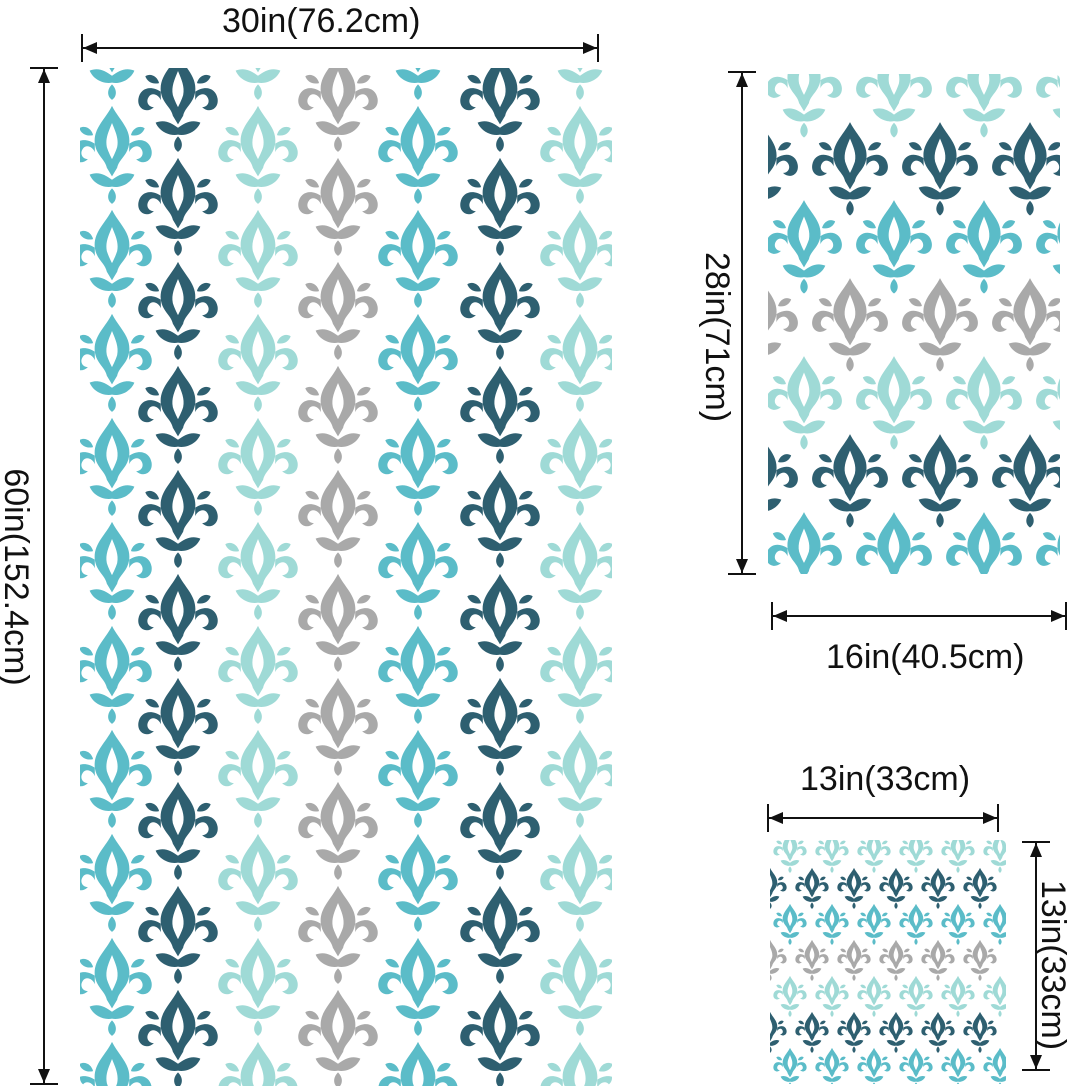 This screenshot has height=1088, width=1077. I want to click on bath-width-arrow, so click(340, 48).